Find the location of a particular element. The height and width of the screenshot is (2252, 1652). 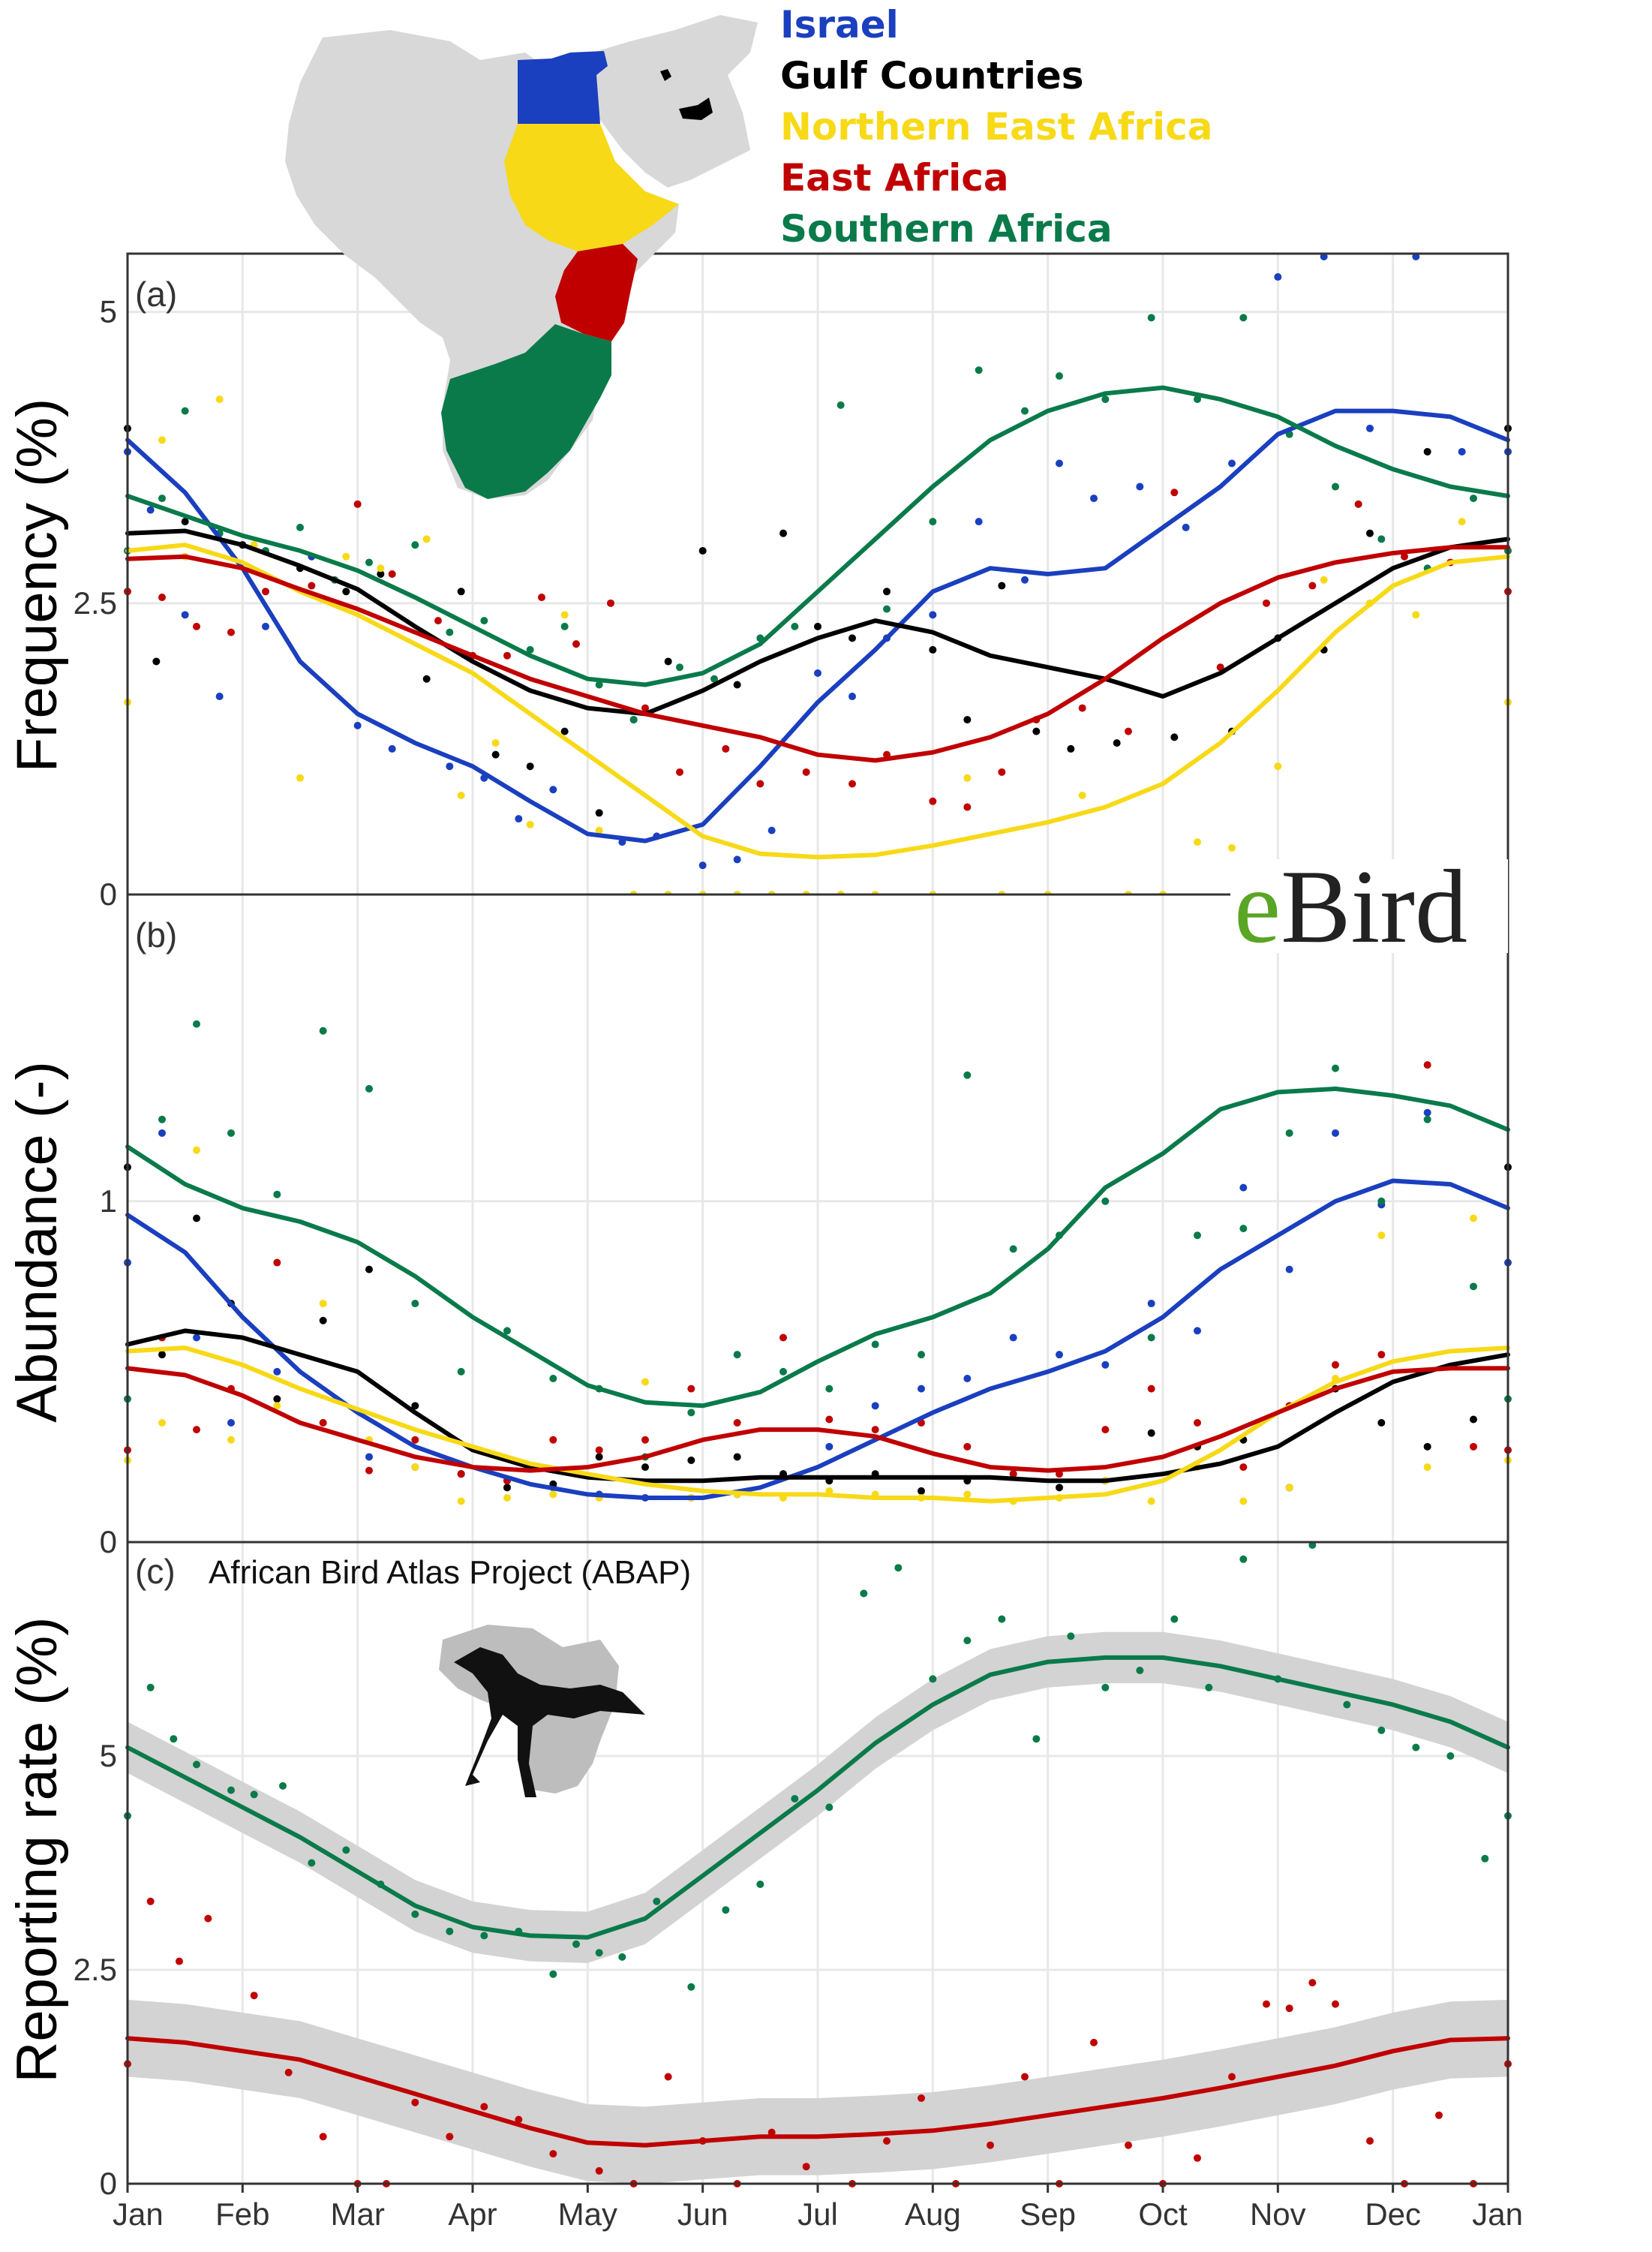

secretary-bird-silhouette-icon is located at coordinates (549, 1722).